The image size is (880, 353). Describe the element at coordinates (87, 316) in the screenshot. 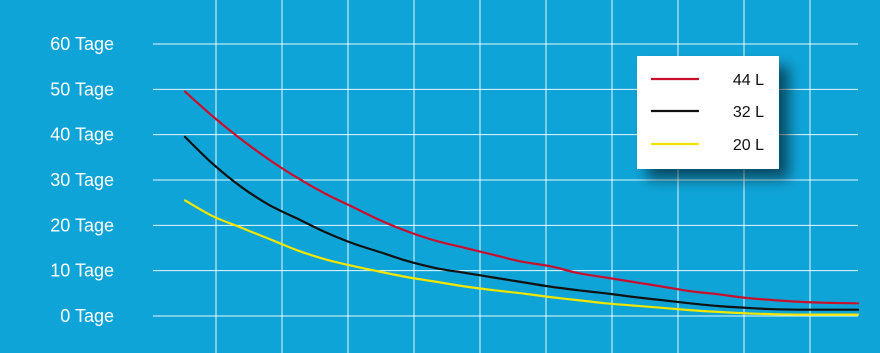

I see `y-tick-label: 0 Tage` at that location.